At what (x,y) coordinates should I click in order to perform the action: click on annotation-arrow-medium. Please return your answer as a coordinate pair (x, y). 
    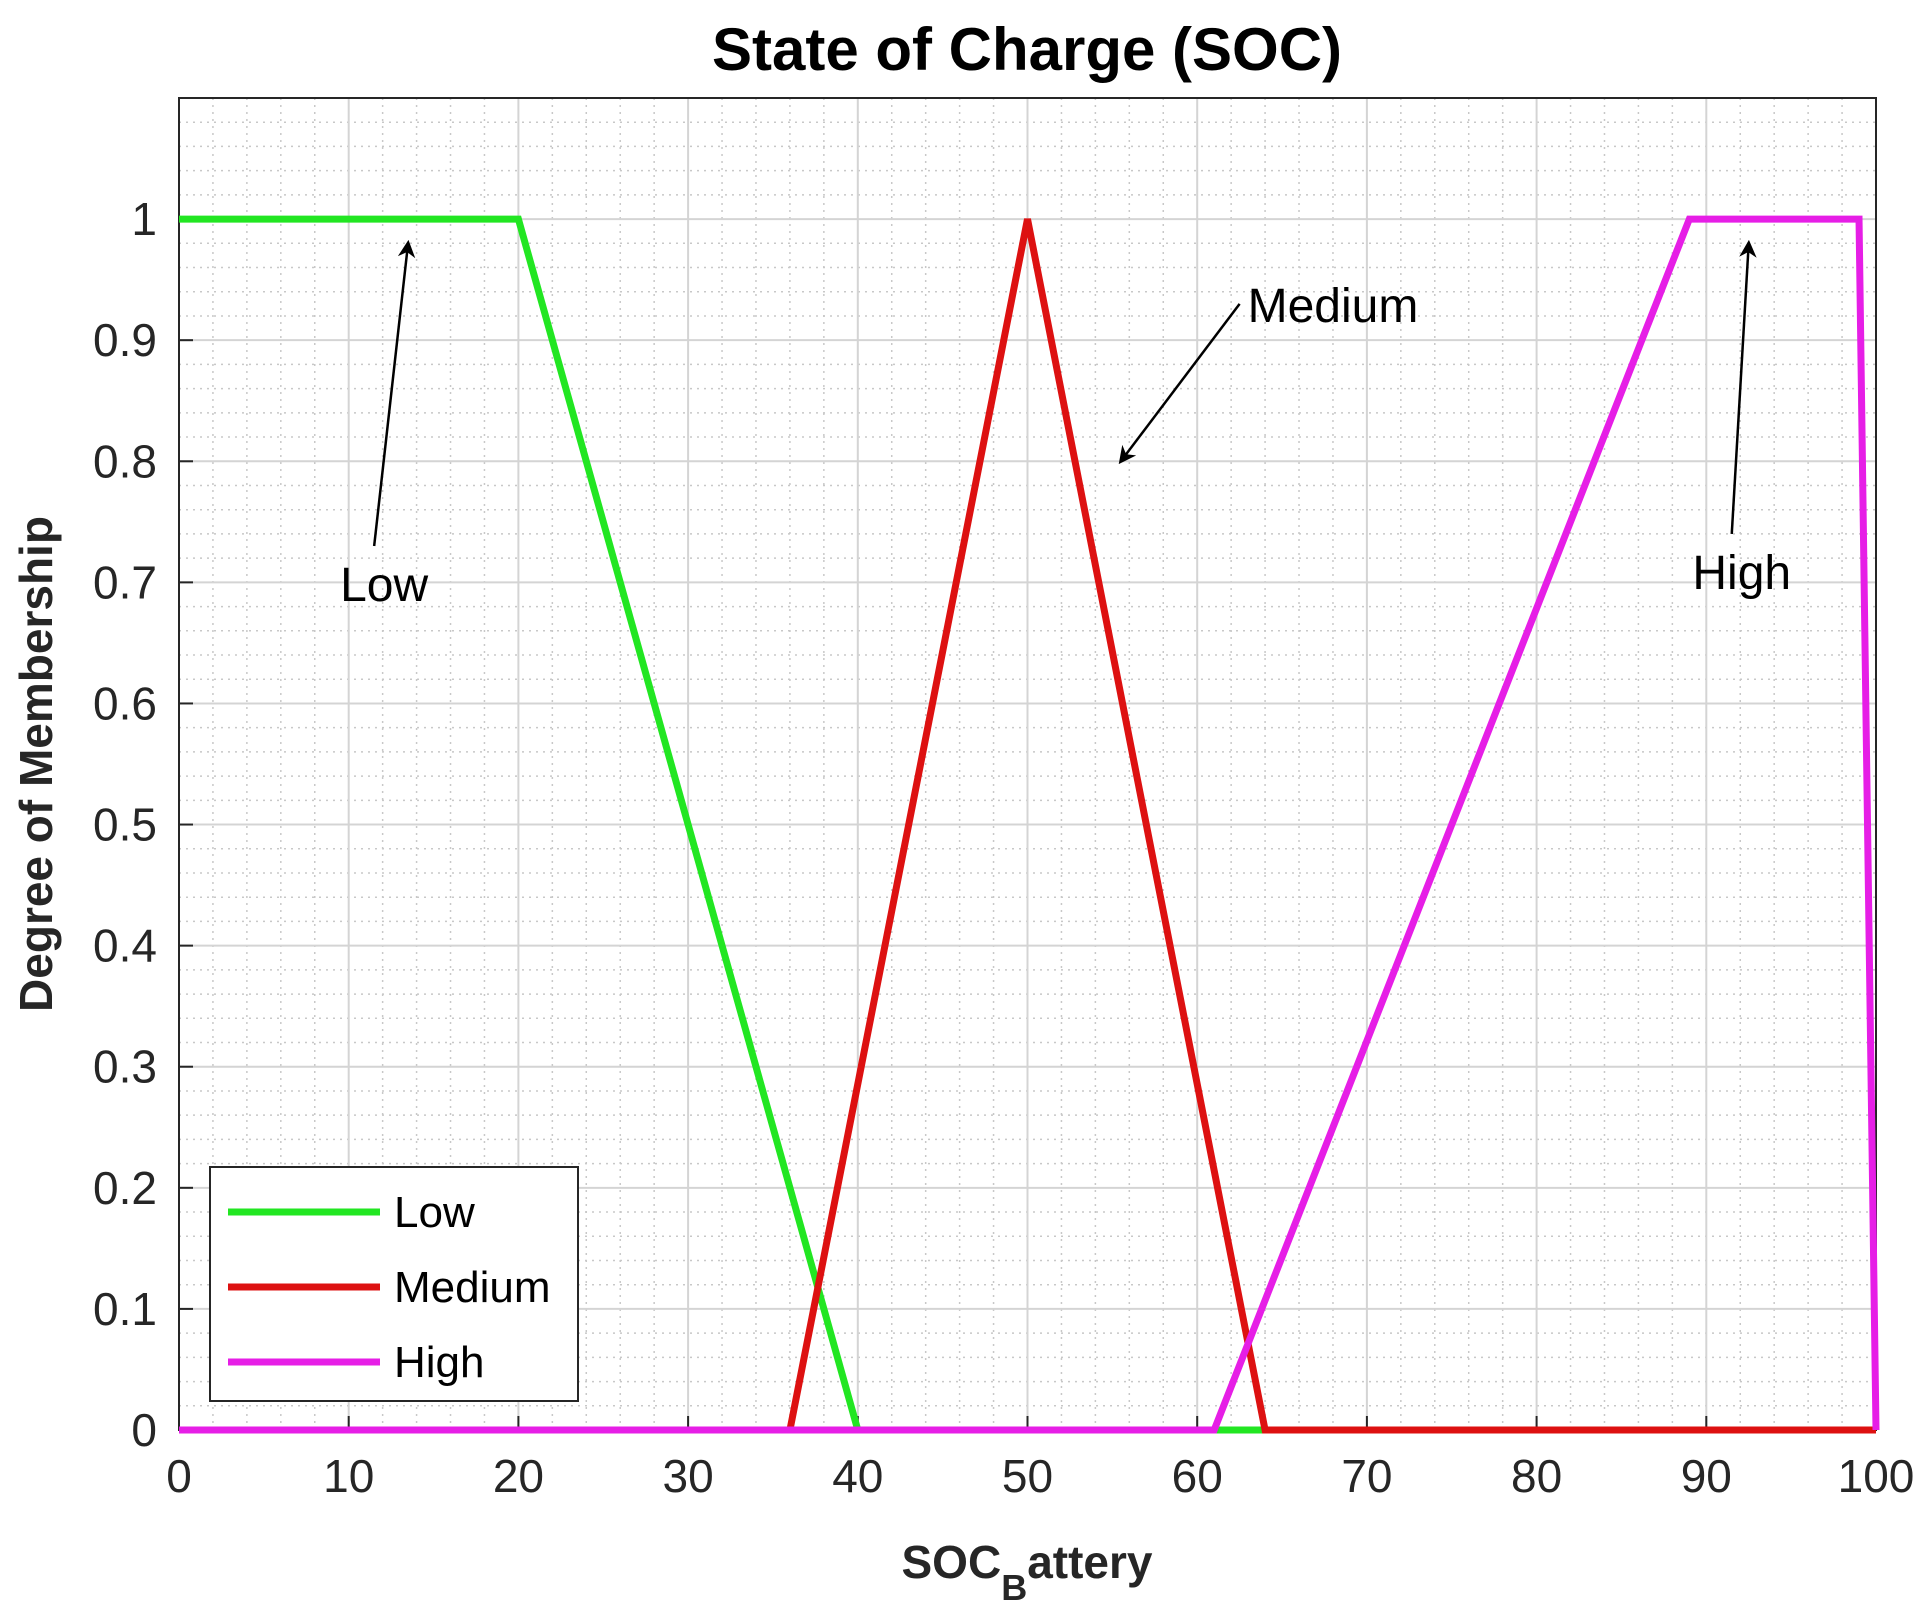
    Looking at the image, I should click on (1179, 384).